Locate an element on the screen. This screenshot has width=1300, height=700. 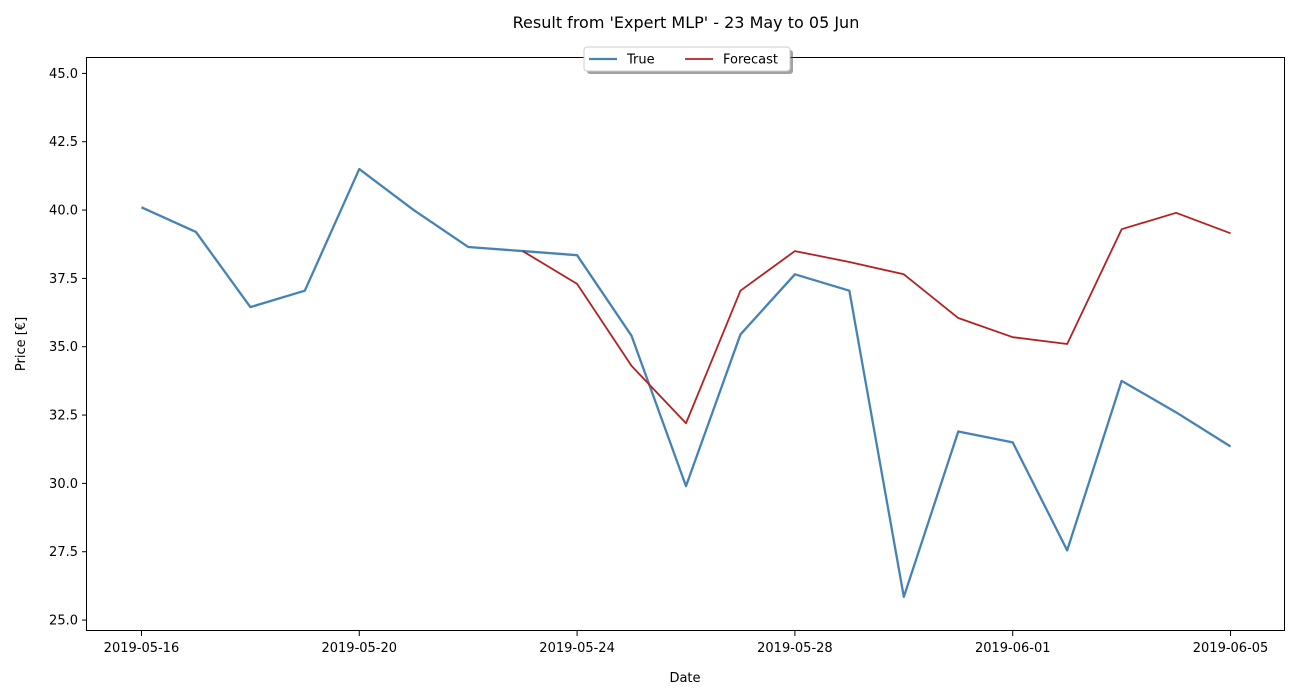
y-tick-label: 32.5 is located at coordinates (63, 416).